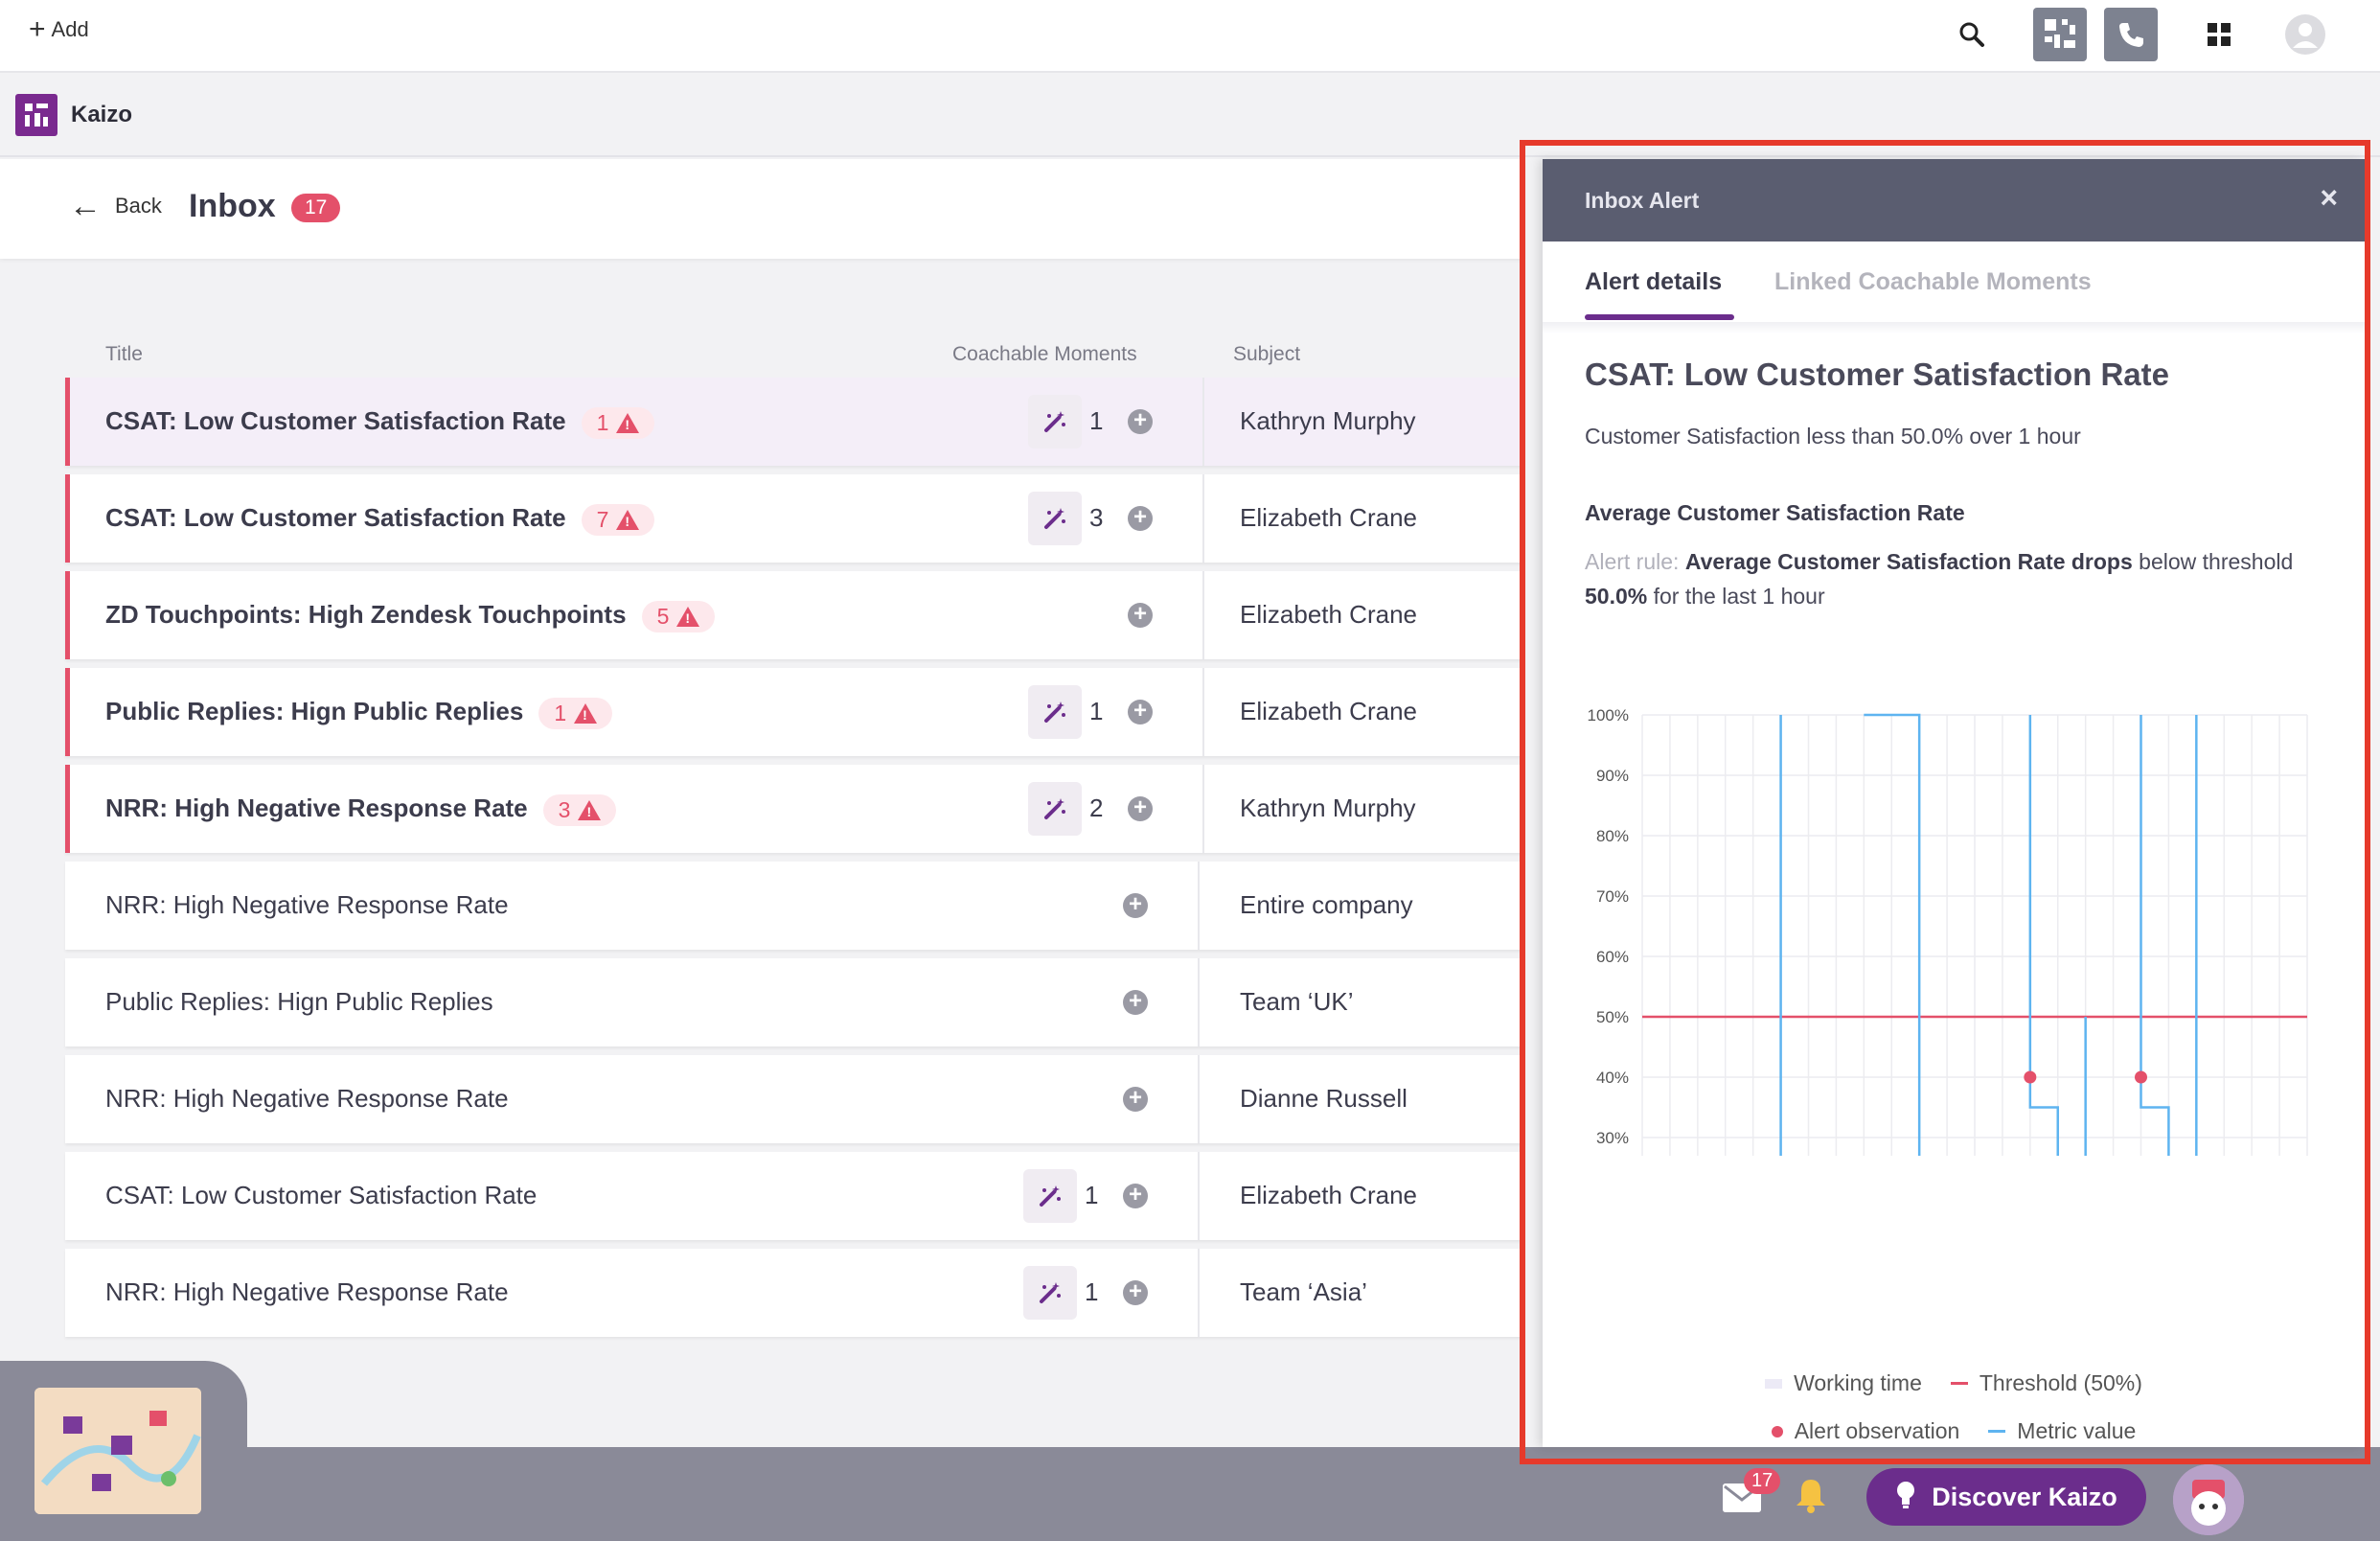  Describe the element at coordinates (315, 711) in the screenshot. I see `row-title-text: Public Replies: Hign Public Replies` at that location.